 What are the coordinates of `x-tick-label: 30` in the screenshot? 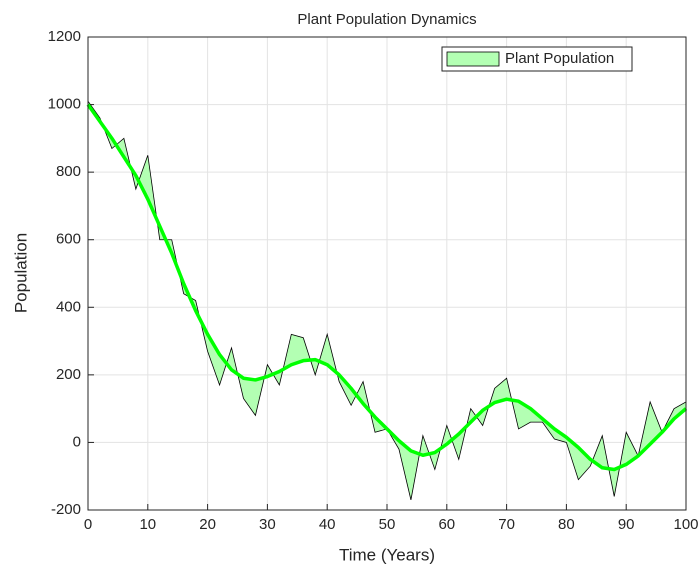 It's located at (267, 524).